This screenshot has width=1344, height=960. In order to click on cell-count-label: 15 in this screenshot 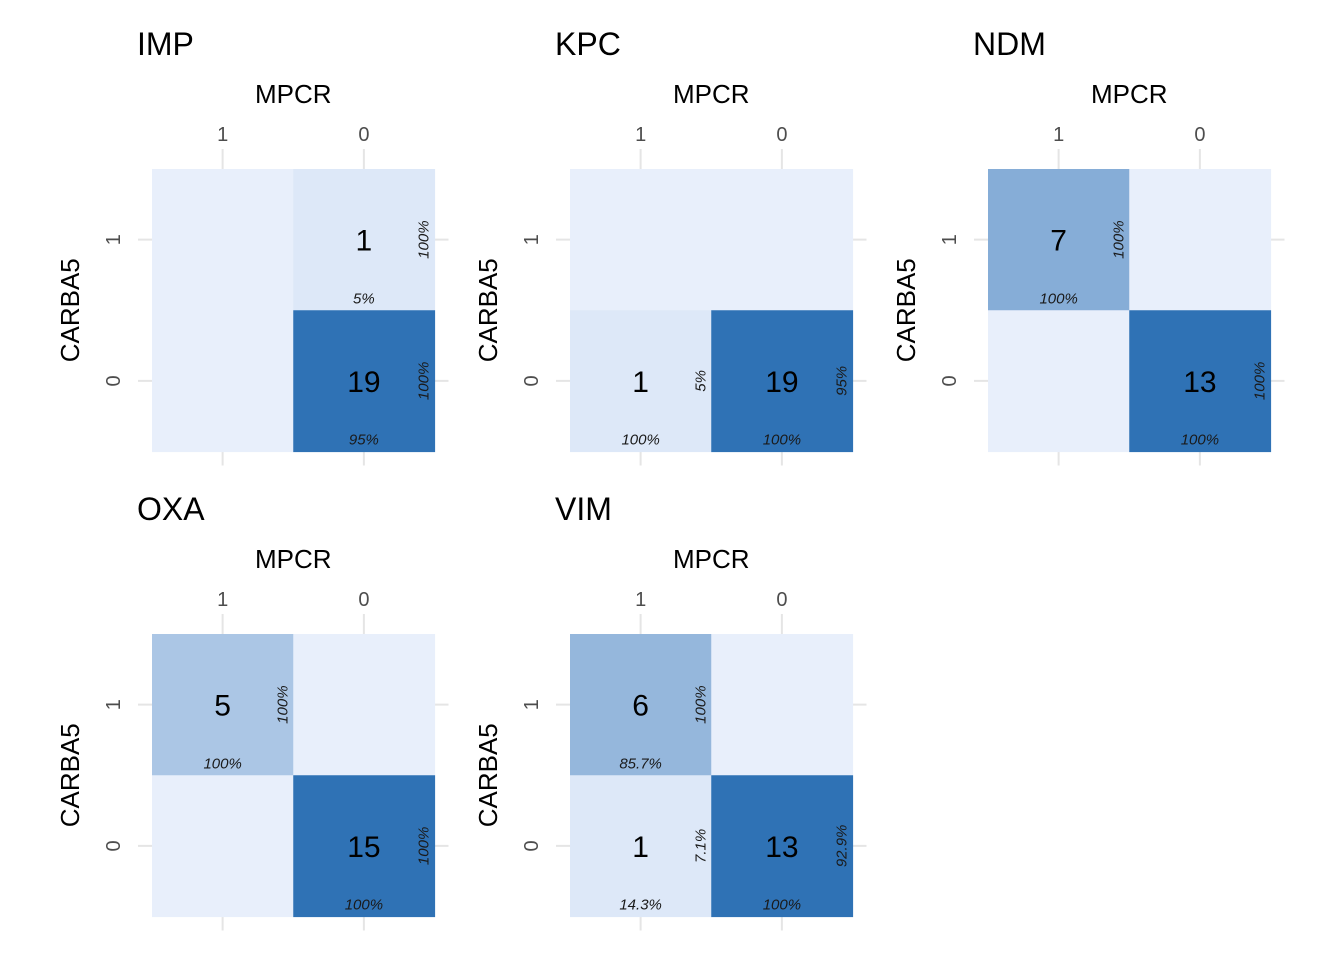, I will do `click(363, 847)`.